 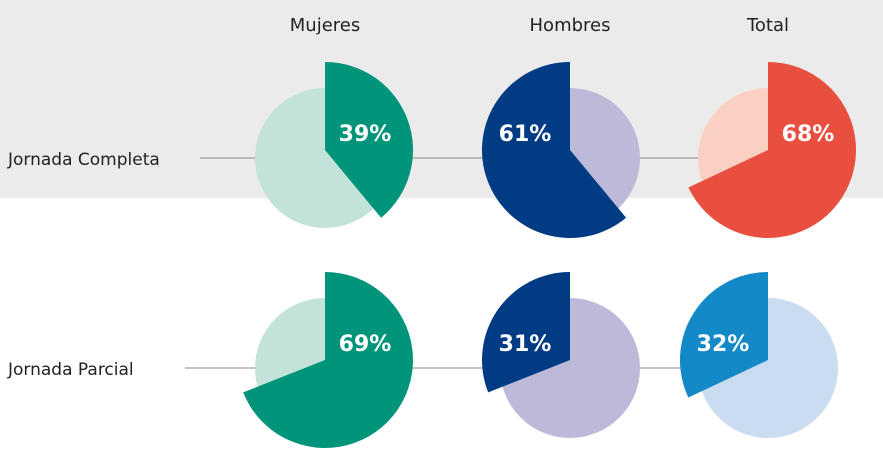 What do you see at coordinates (767, 25) in the screenshot?
I see `column-header: Total` at bounding box center [767, 25].